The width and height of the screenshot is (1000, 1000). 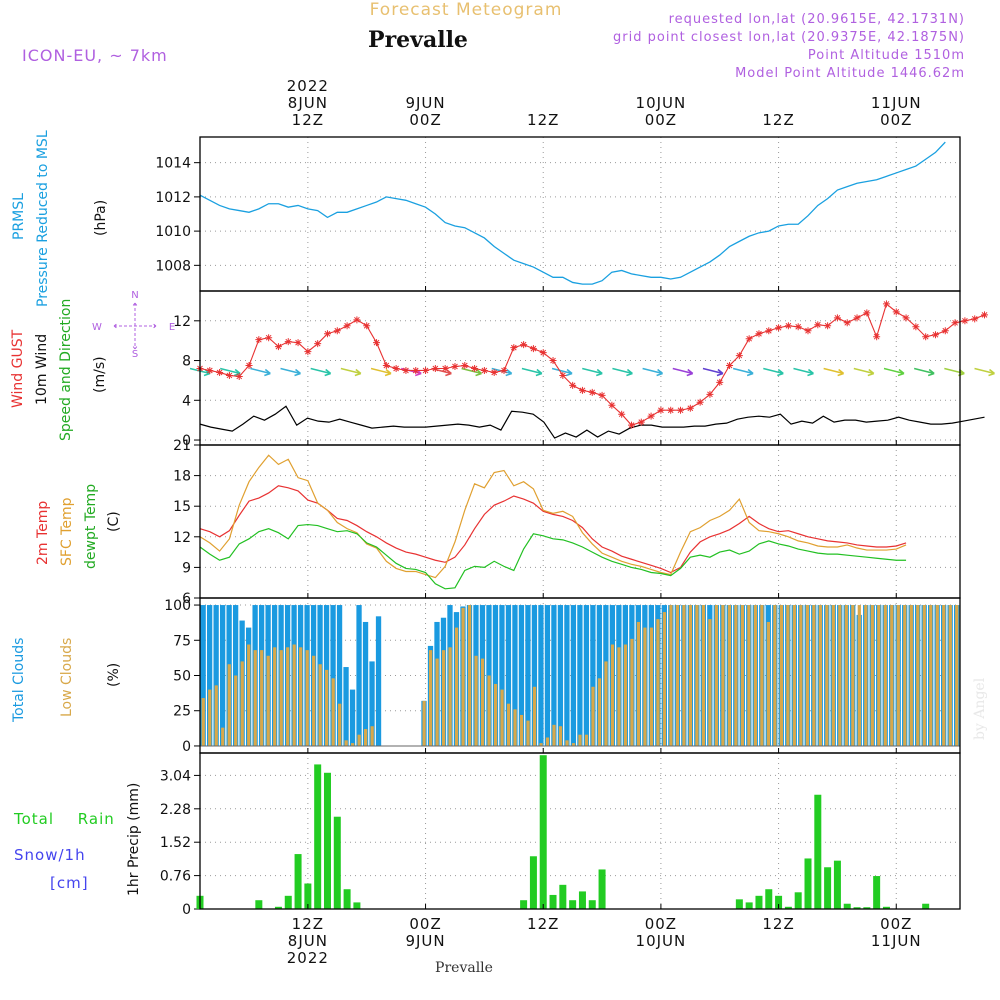 What do you see at coordinates (182, 446) in the screenshot?
I see `y-tick-label: 21` at bounding box center [182, 446].